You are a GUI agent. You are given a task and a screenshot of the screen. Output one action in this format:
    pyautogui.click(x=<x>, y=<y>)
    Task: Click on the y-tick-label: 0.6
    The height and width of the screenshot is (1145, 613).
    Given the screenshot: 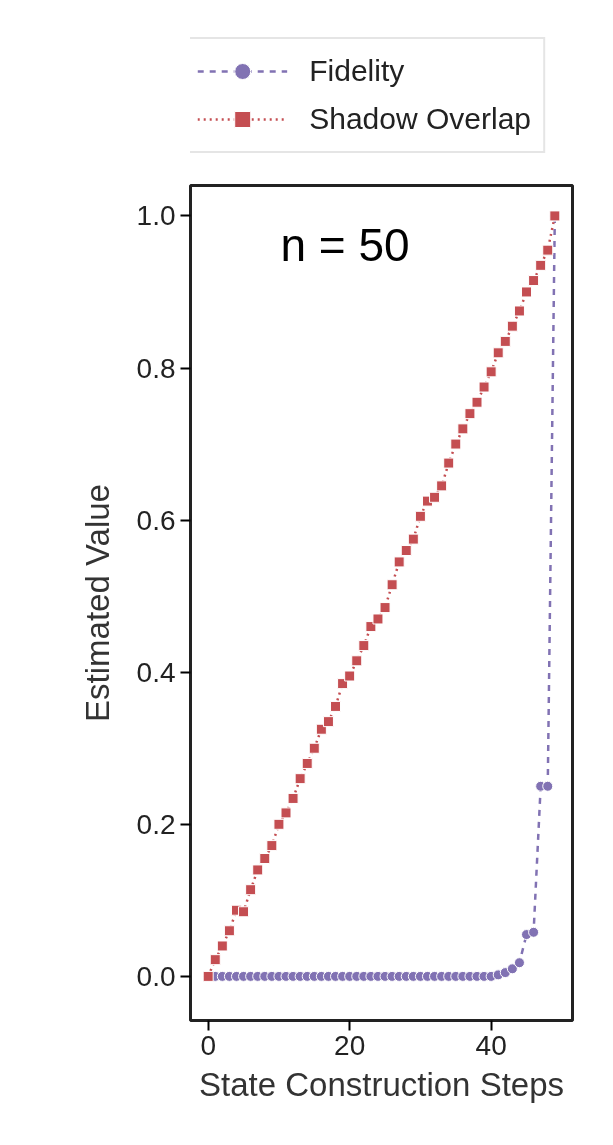 What is the action you would take?
    pyautogui.click(x=156, y=520)
    